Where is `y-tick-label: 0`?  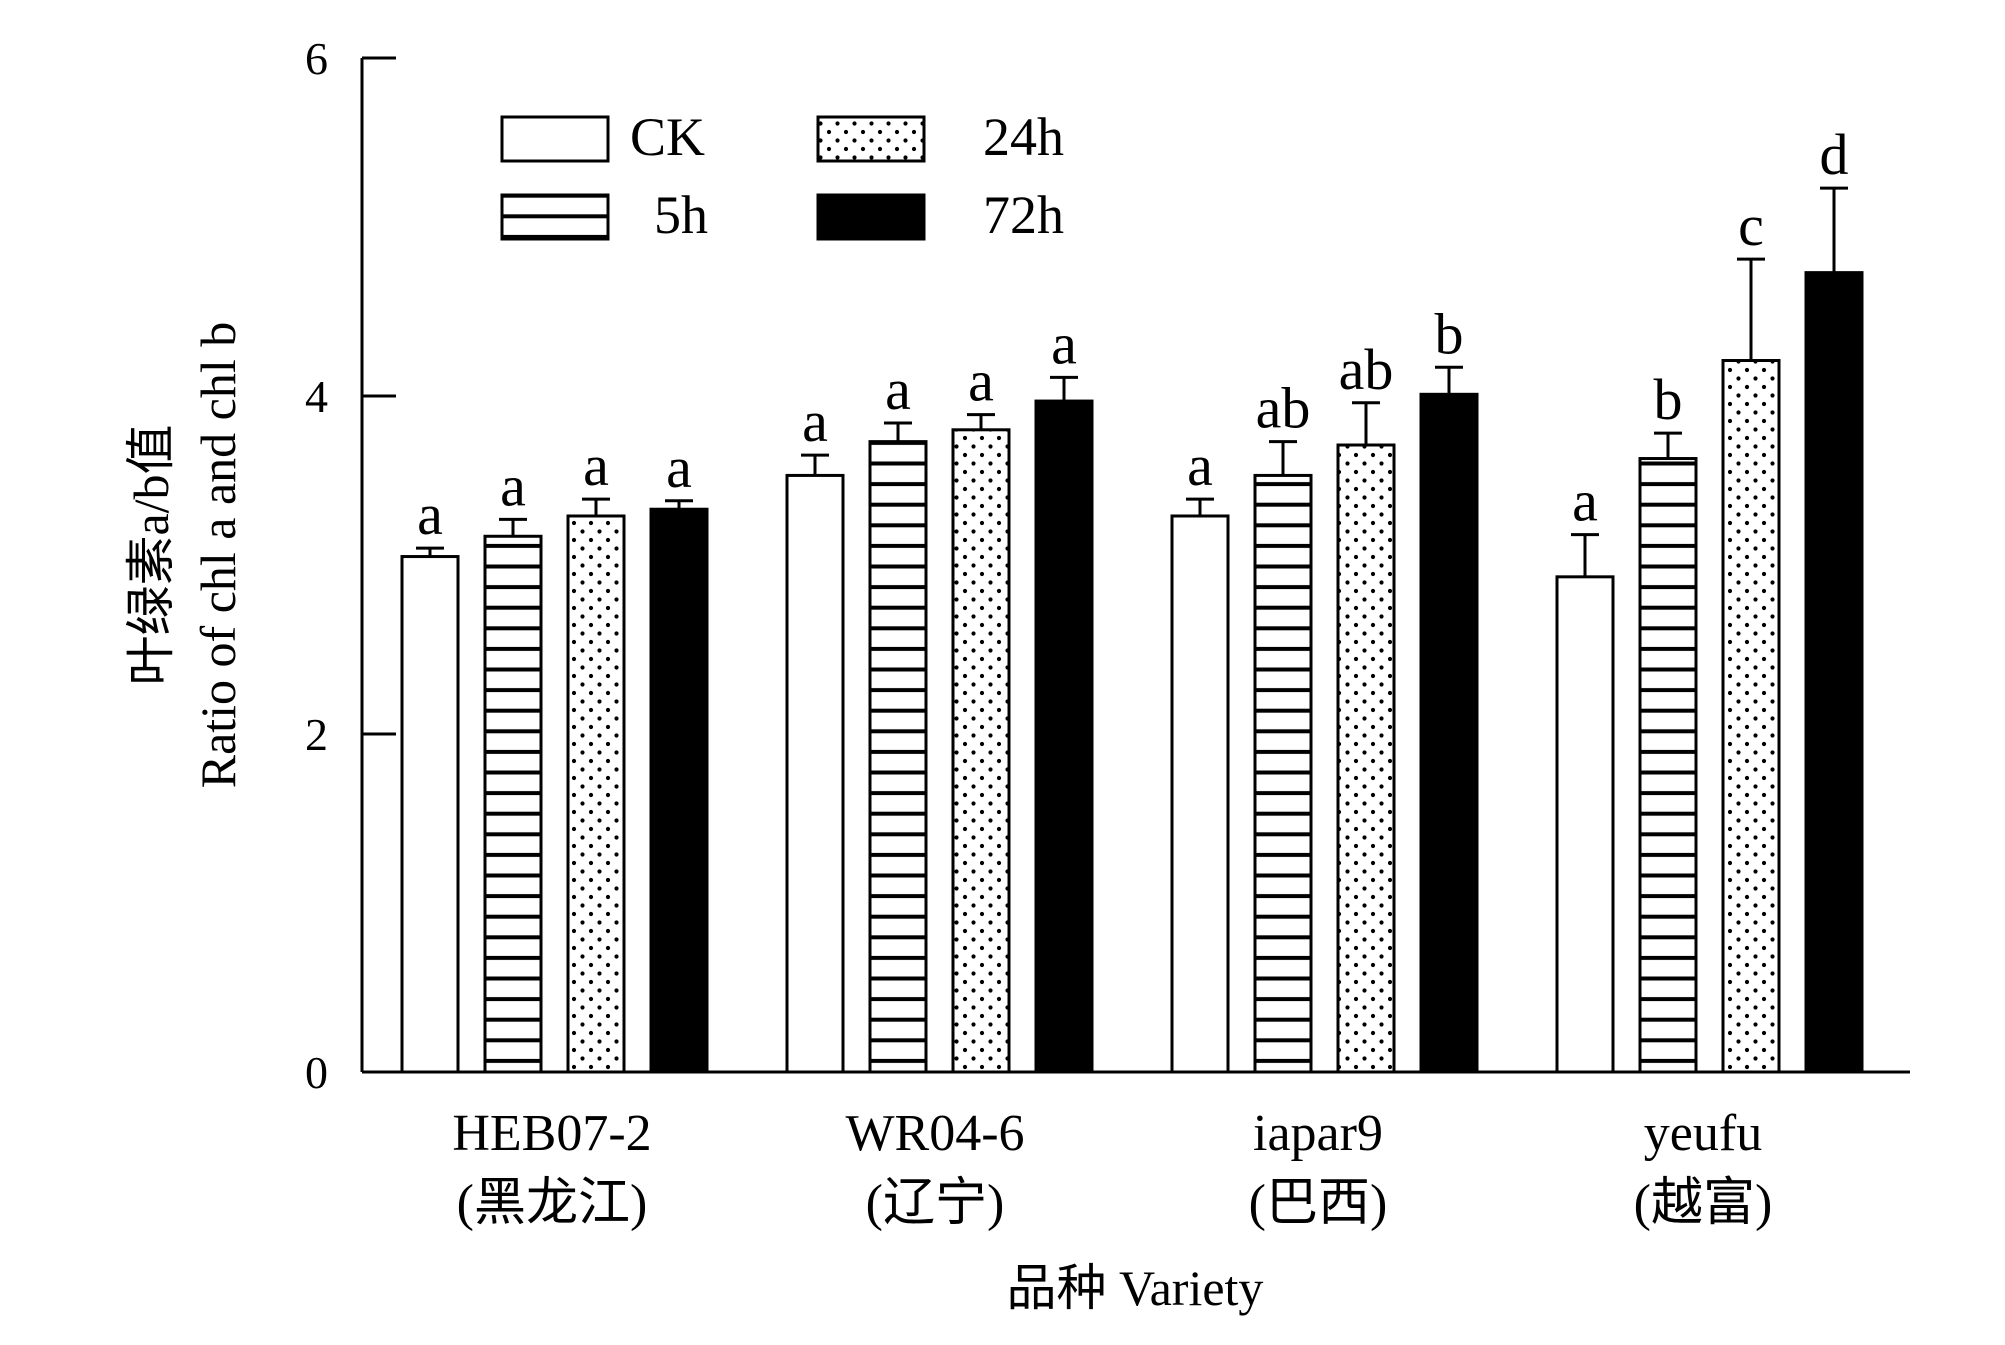 y-tick-label: 0 is located at coordinates (316, 1072).